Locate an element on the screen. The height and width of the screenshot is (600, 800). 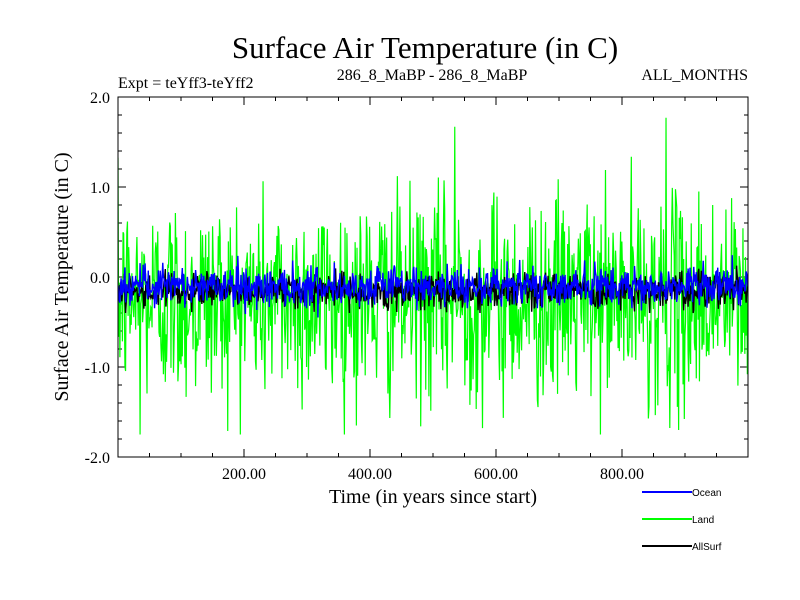
y-tick-label: -1.0 is located at coordinates (97, 368).